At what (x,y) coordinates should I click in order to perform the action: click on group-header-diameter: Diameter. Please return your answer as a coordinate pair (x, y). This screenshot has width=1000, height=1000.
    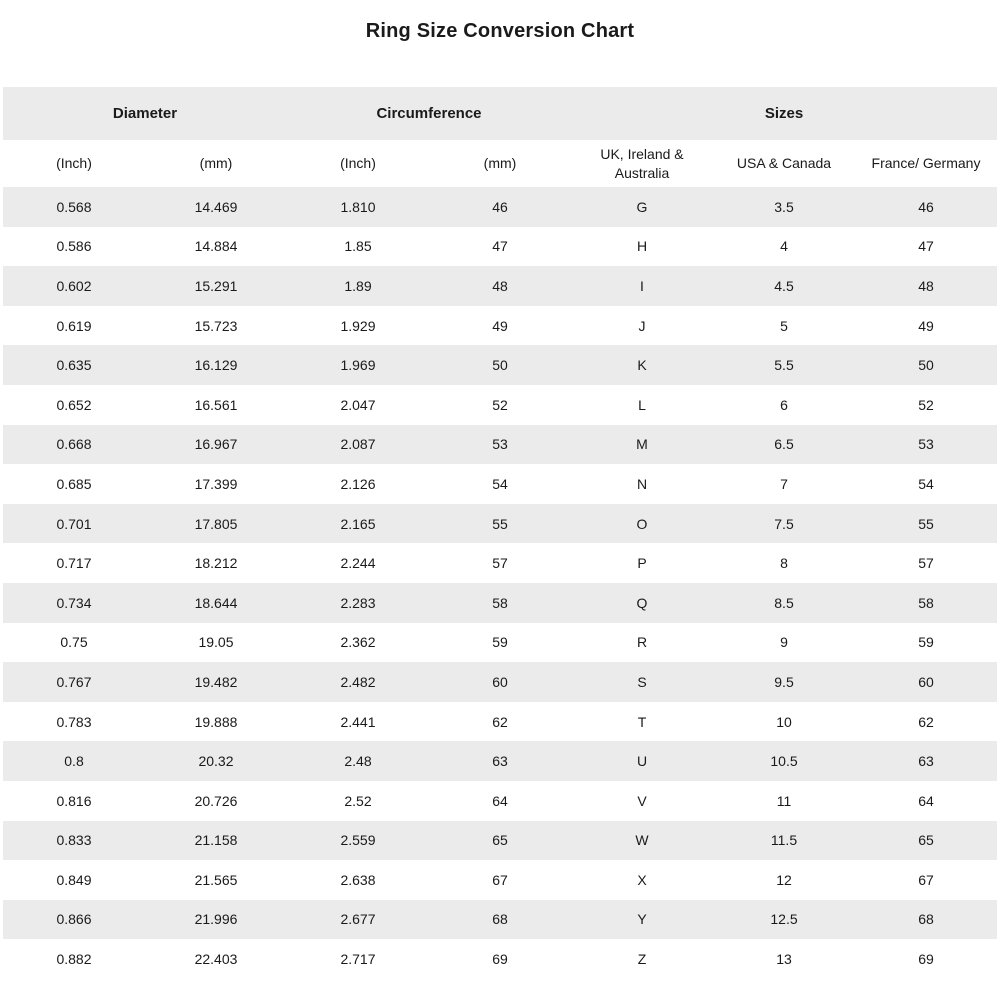
    Looking at the image, I should click on (145, 113).